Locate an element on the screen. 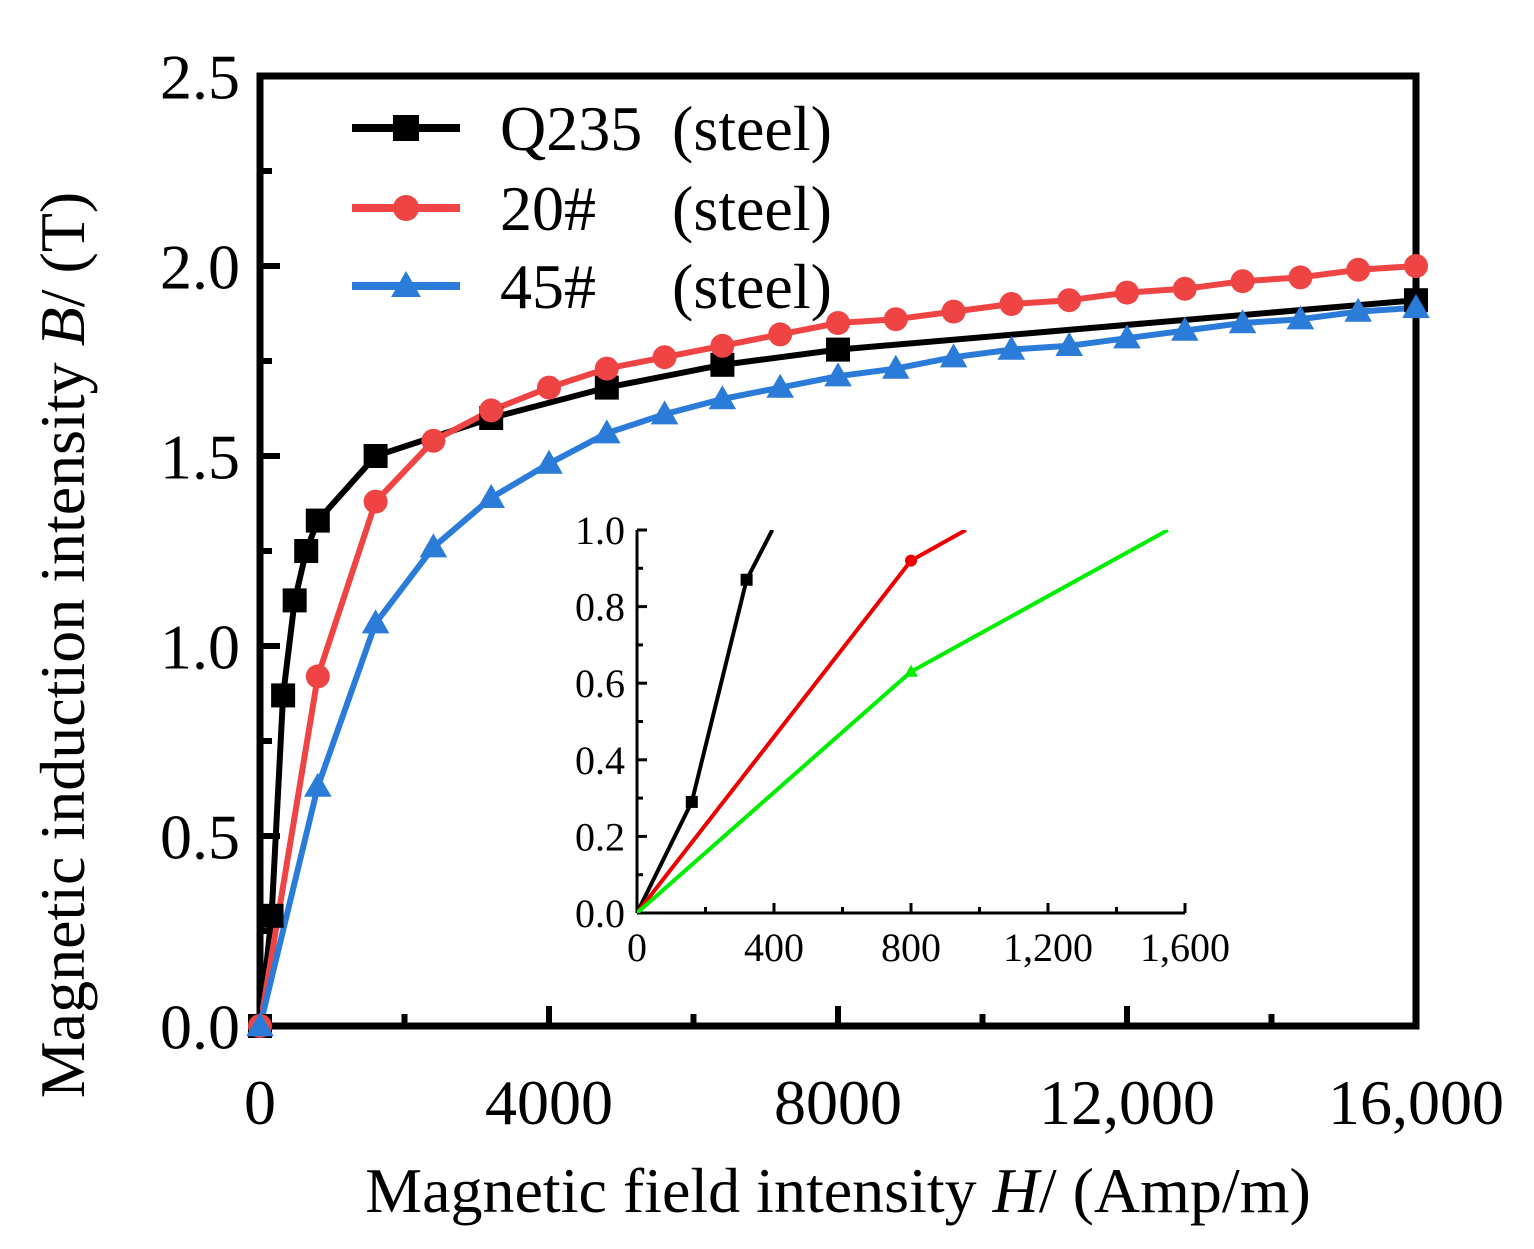 The image size is (1534, 1249). series-line-20# is located at coordinates (802, 721).